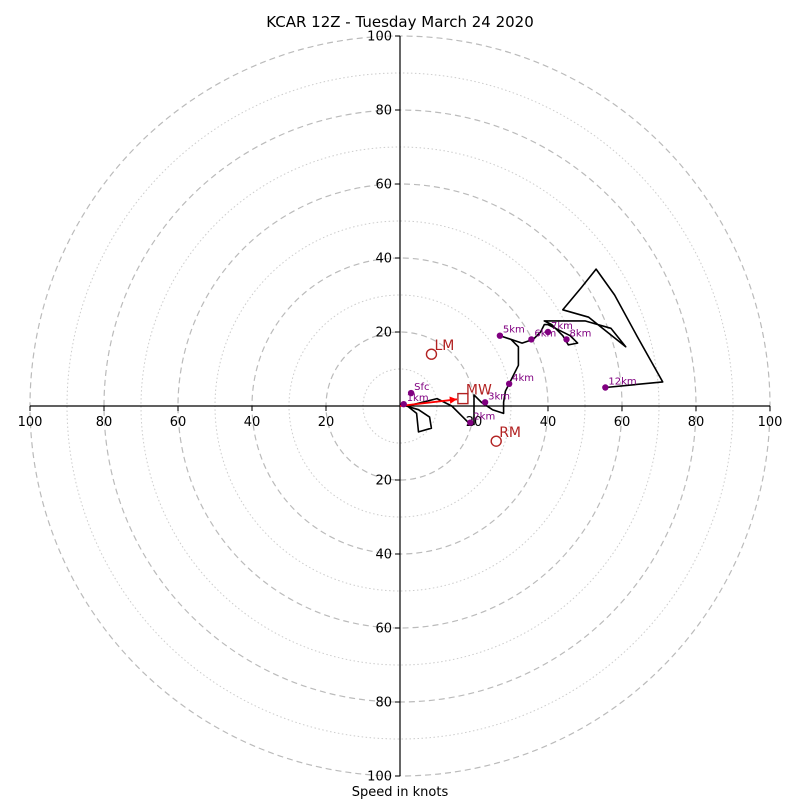 The height and width of the screenshot is (800, 800). What do you see at coordinates (479, 391) in the screenshot?
I see `storm-motion-label: MW` at bounding box center [479, 391].